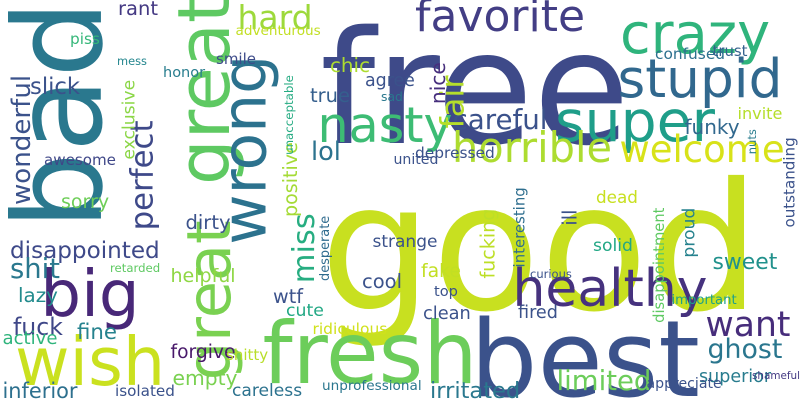  I want to click on word-welcome: welcome, so click(702, 149).